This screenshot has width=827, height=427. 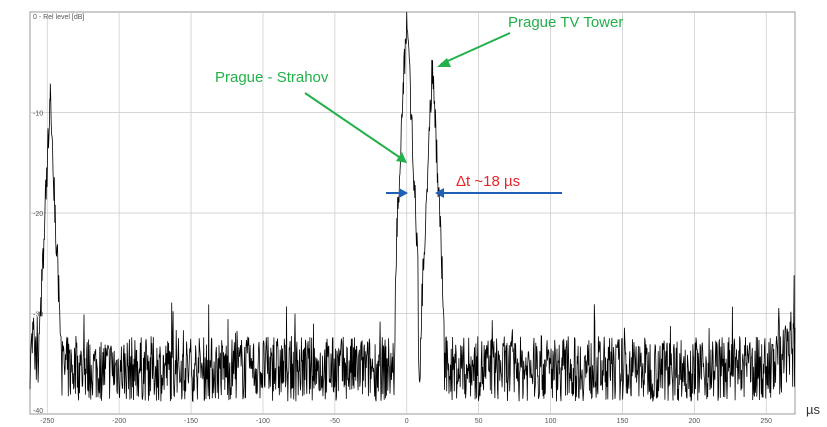 I want to click on arrowhead-prague-strahov, so click(x=401, y=157).